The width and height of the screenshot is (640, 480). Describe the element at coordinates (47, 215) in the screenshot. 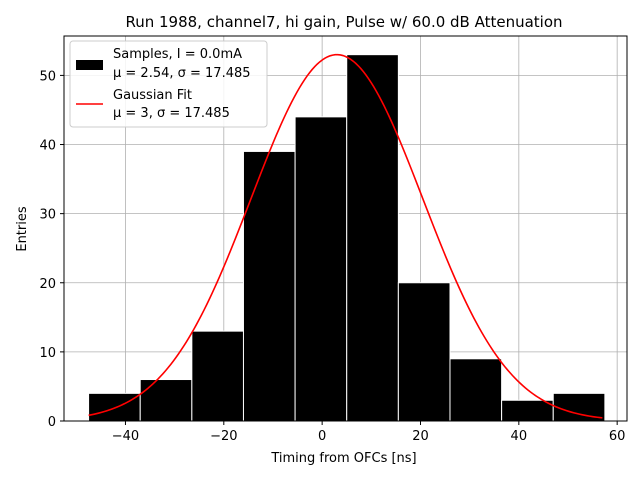

I see `y-tick-label: 30` at that location.